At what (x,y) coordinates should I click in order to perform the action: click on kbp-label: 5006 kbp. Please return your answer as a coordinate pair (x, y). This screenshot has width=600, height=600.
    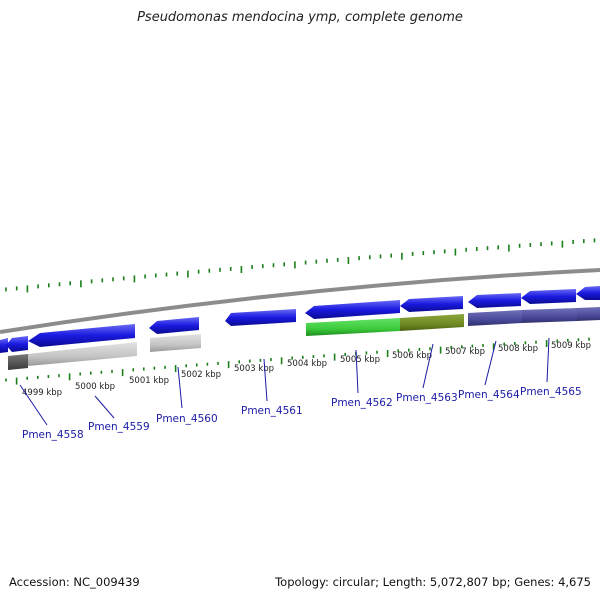
    Looking at the image, I should click on (412, 356).